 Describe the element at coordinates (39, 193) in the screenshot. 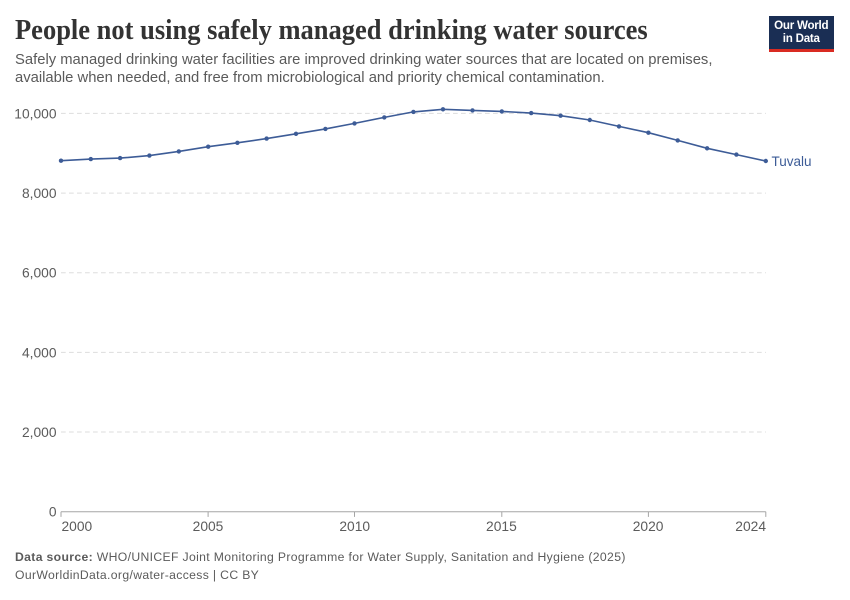

I see `svg-text: 8,000` at that location.